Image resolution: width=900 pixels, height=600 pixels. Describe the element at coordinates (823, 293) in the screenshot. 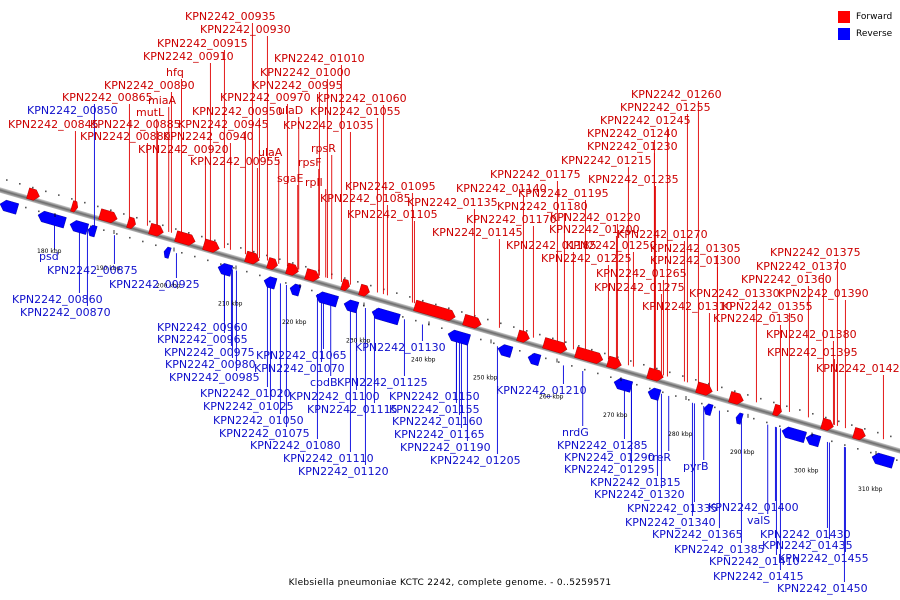

I see `forward-gene-label: KPN2242_01390` at that location.